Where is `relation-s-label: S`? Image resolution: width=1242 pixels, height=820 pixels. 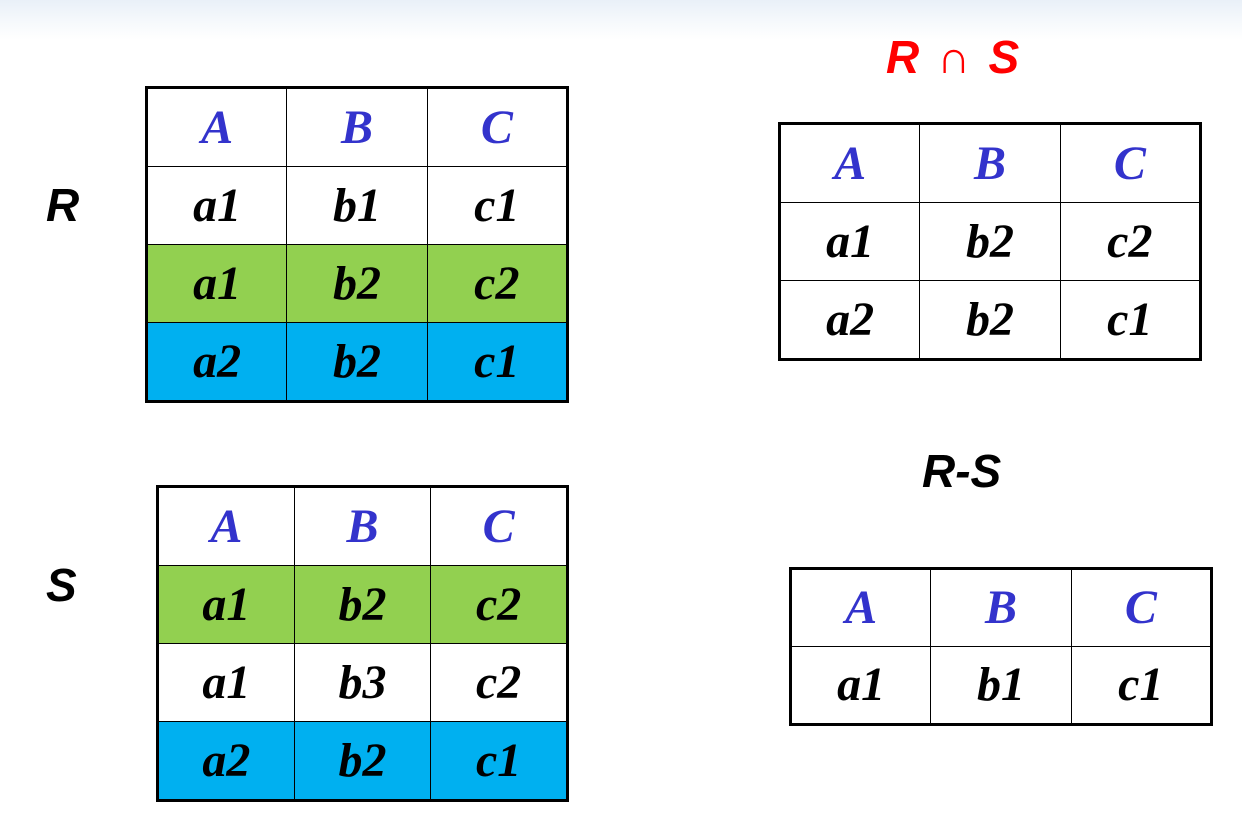 relation-s-label: S is located at coordinates (61, 585).